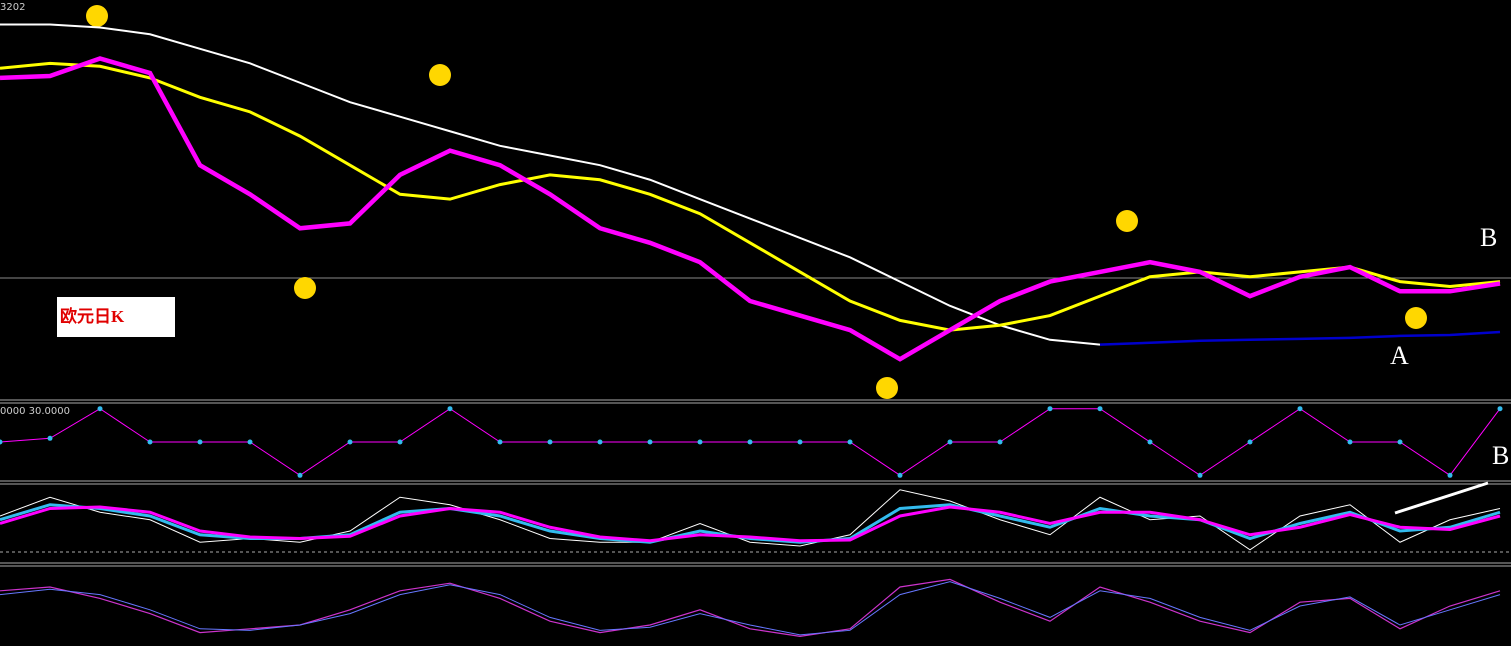 The height and width of the screenshot is (646, 1511). I want to click on title-box, so click(116, 317).